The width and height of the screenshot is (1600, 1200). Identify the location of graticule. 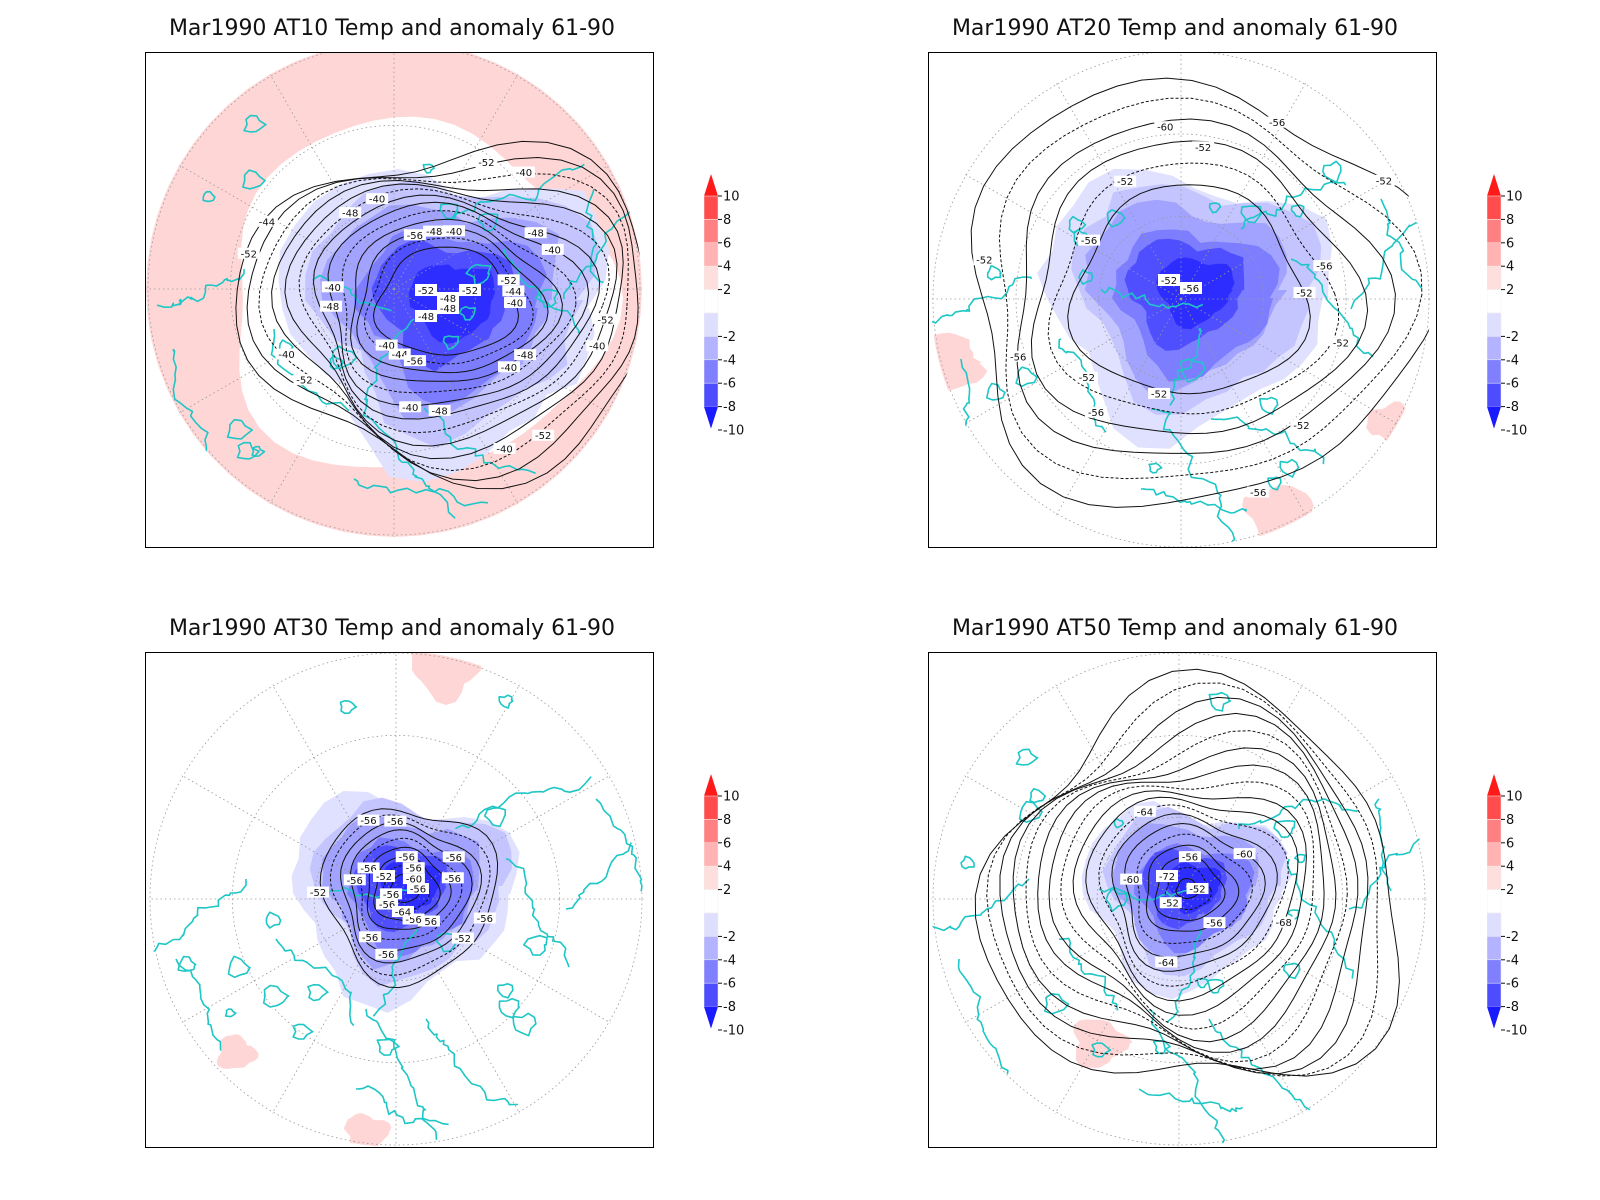
(1181, 300).